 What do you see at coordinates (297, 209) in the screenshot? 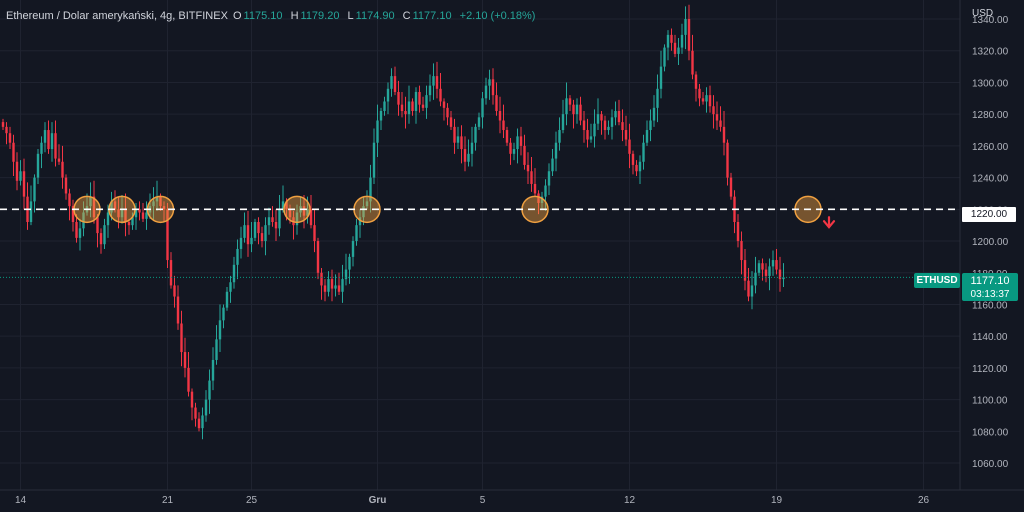
I see `level-touch-marker` at bounding box center [297, 209].